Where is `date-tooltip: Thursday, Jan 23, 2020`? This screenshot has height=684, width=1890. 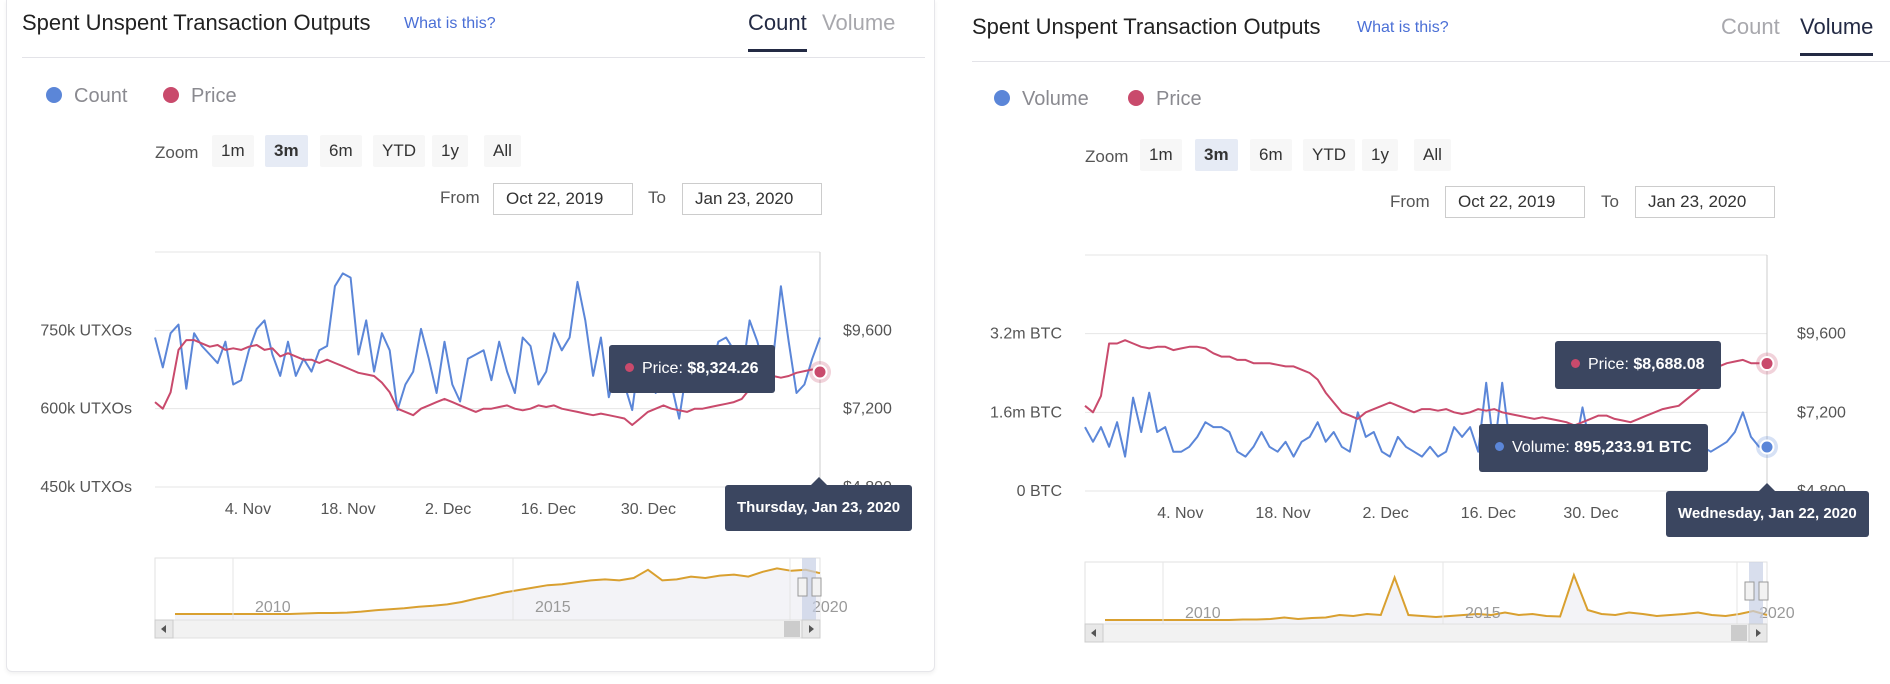 date-tooltip: Thursday, Jan 23, 2020 is located at coordinates (819, 504).